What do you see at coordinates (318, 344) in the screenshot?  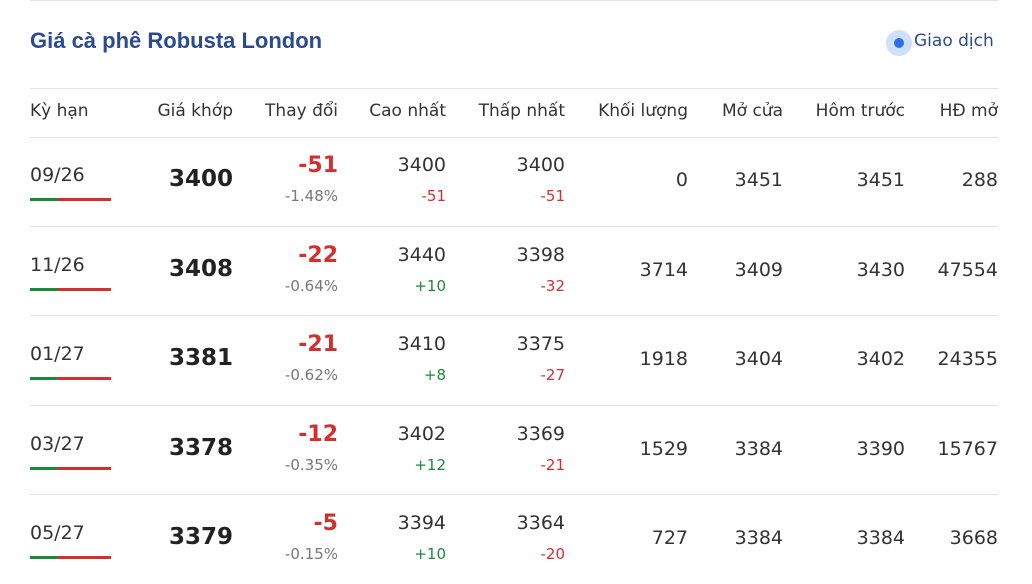 I see `change: -21` at bounding box center [318, 344].